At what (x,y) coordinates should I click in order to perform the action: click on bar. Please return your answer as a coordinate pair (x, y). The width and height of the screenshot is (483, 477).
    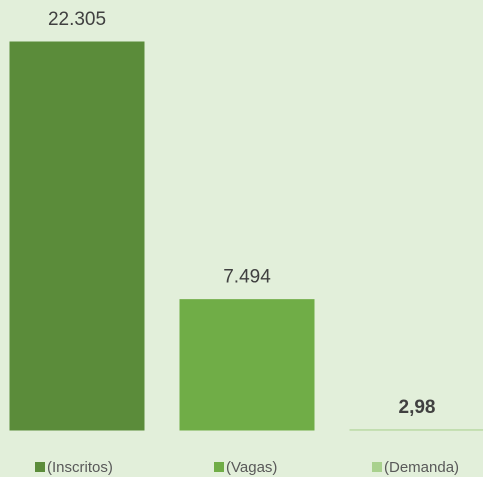
    Looking at the image, I should click on (247, 365).